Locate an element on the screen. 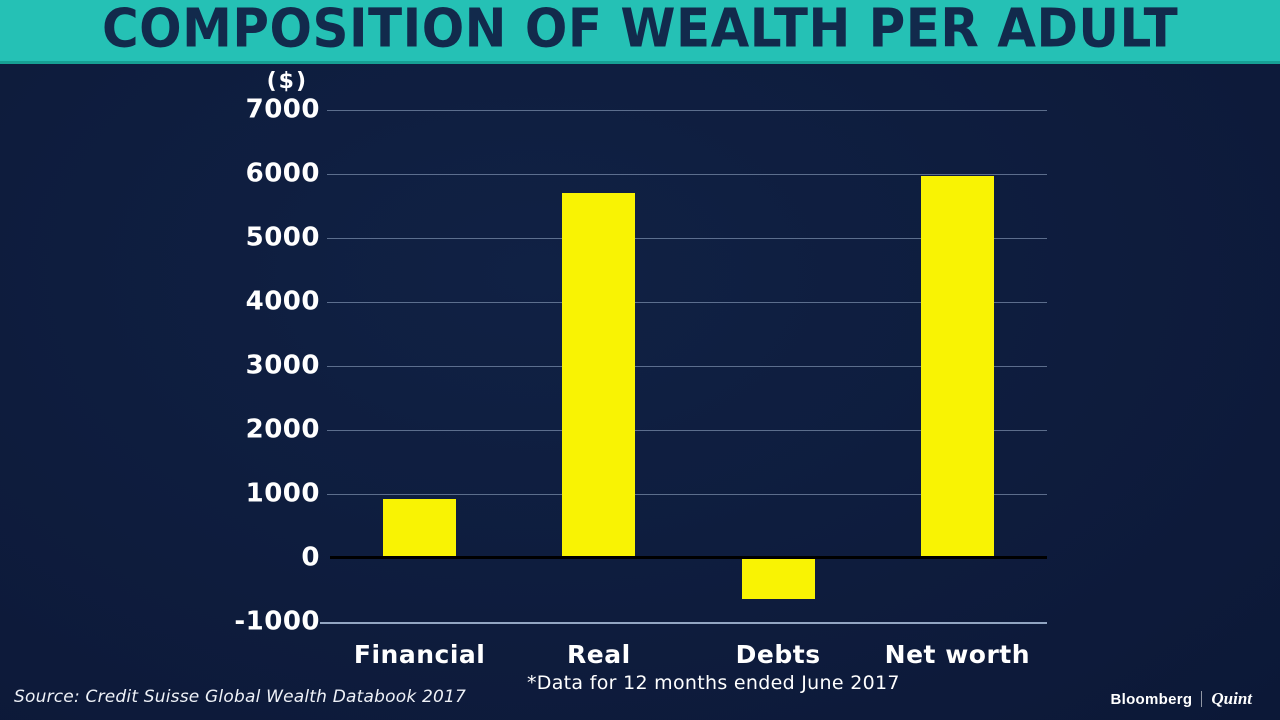 This screenshot has width=1280, height=720. y-tick-label-2000: 2000 is located at coordinates (282, 429).